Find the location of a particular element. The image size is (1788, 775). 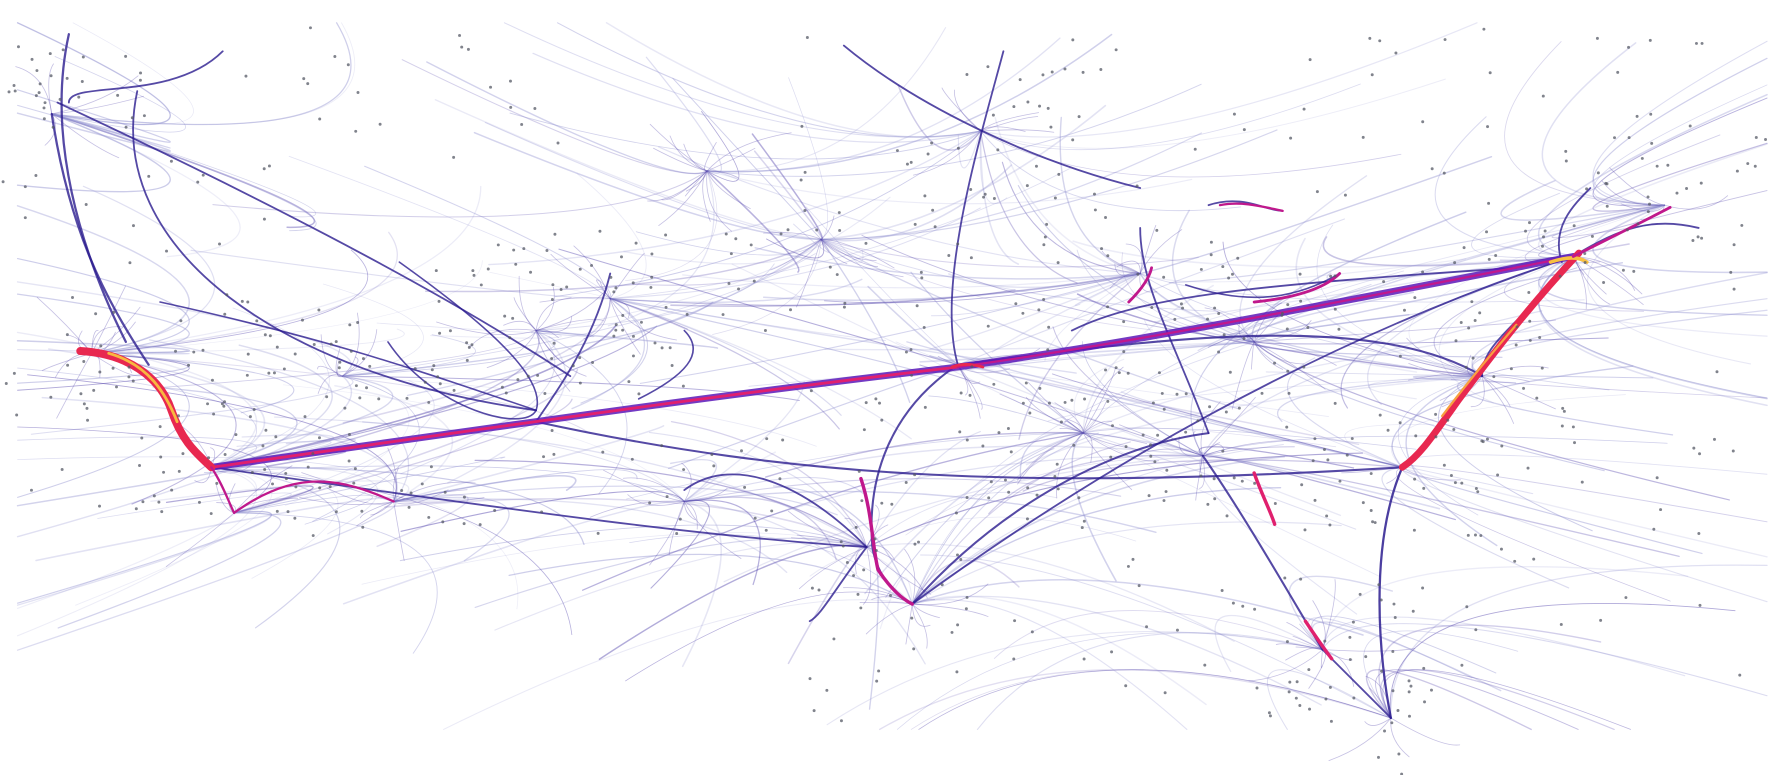

la-sd is located at coordinates (223, 490).